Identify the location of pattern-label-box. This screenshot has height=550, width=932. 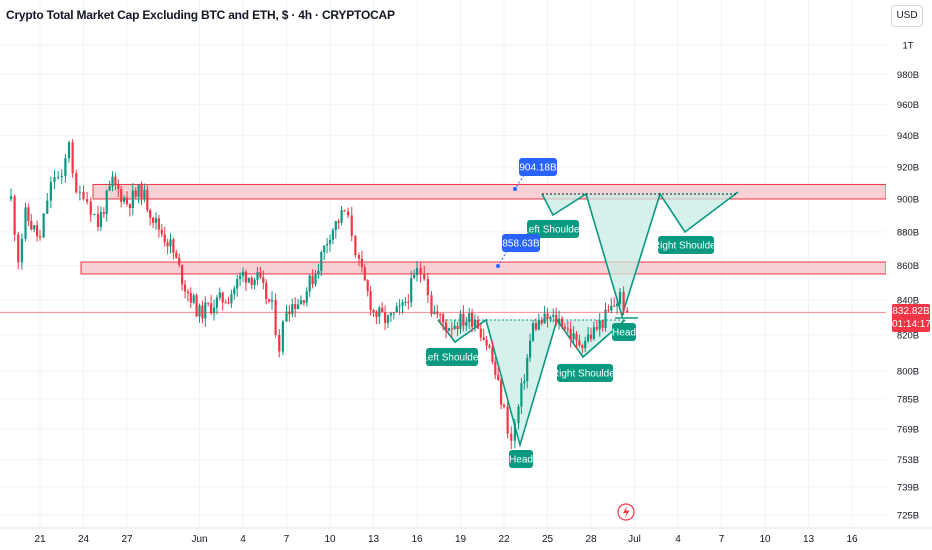
(452, 357).